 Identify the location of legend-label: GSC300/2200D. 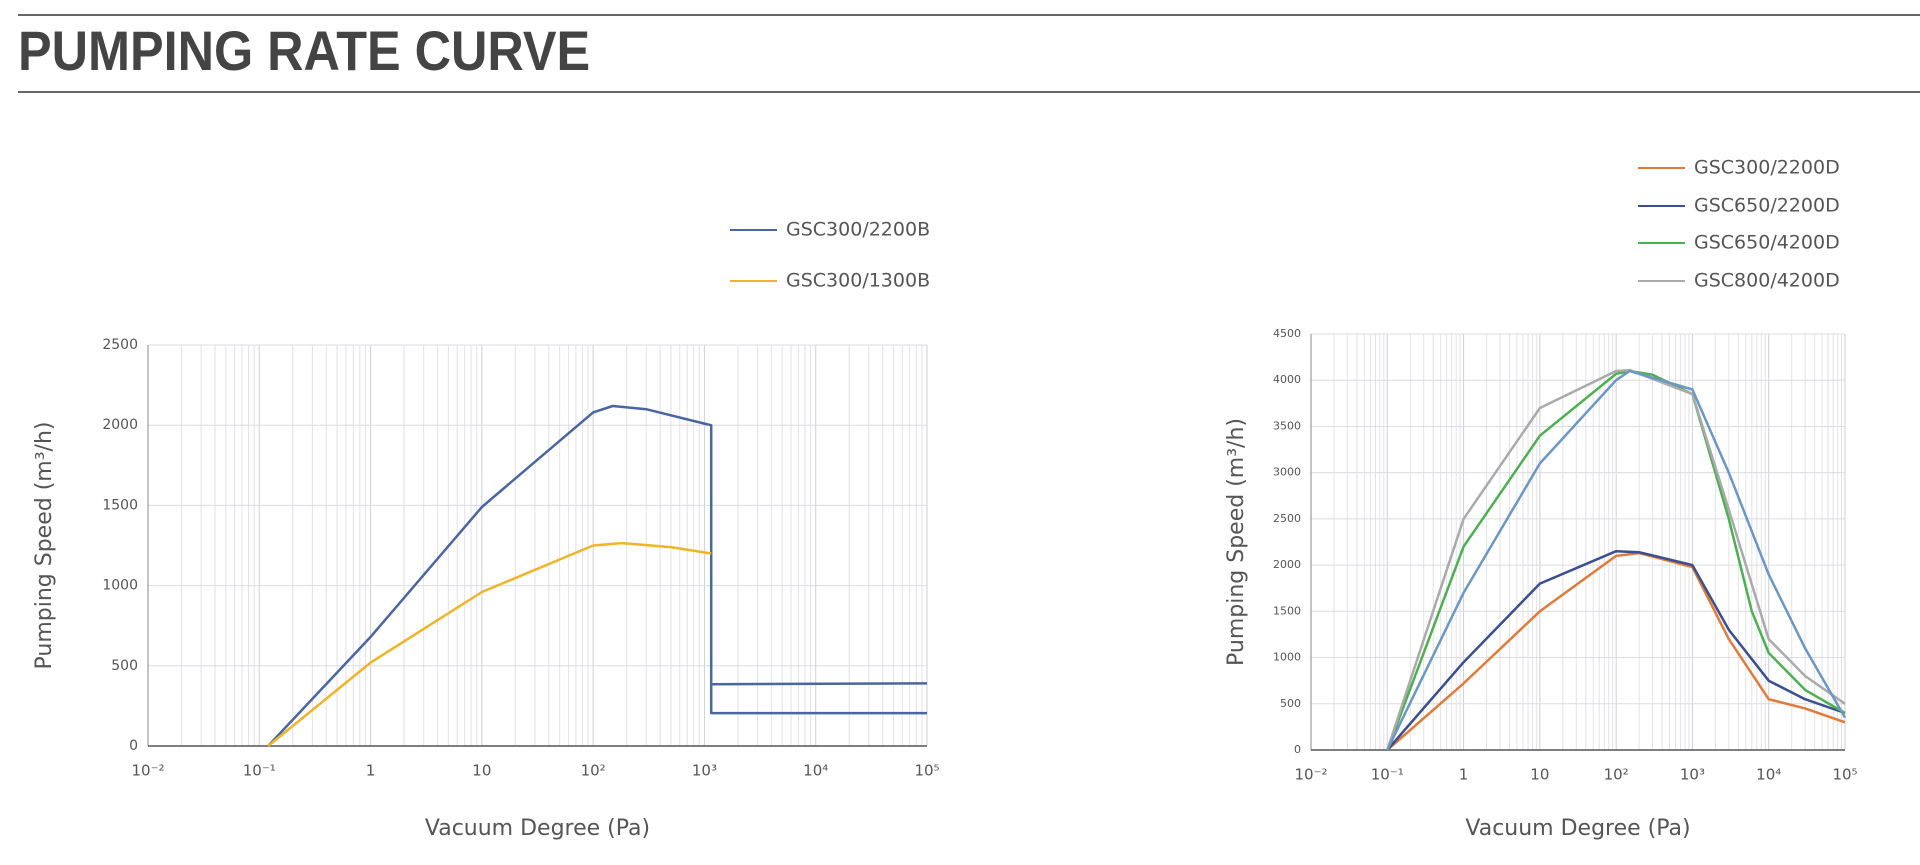
(1767, 168).